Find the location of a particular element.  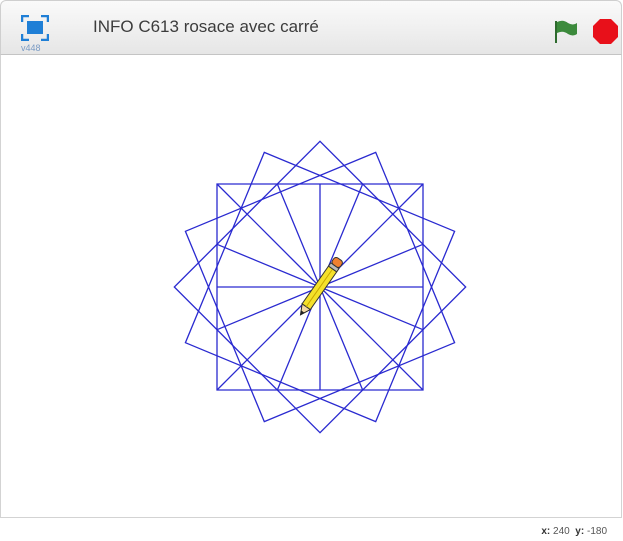

fullscreen-button is located at coordinates (35, 28).